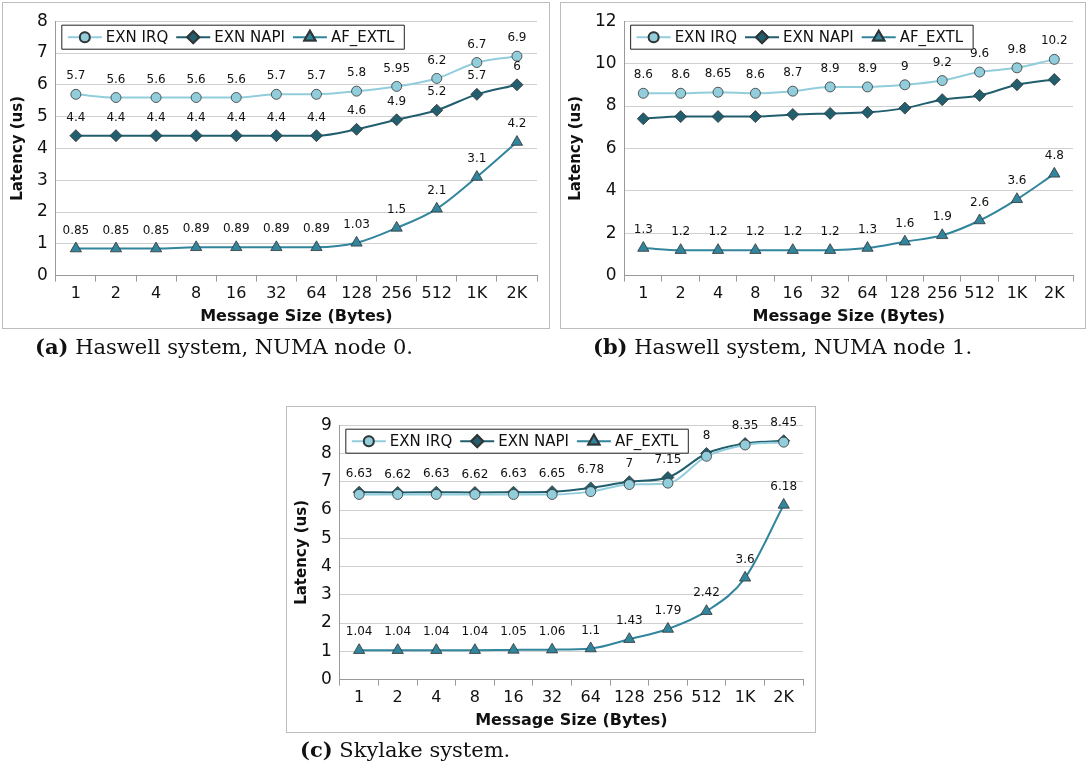  I want to click on data-label: 4.6, so click(357, 110).